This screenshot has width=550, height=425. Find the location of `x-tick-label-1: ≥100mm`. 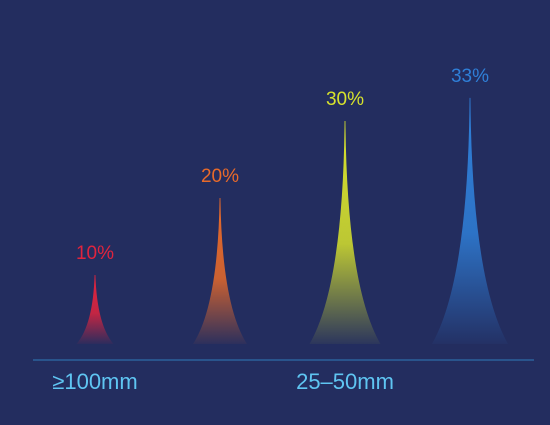

x-tick-label-1: ≥100mm is located at coordinates (94, 381).